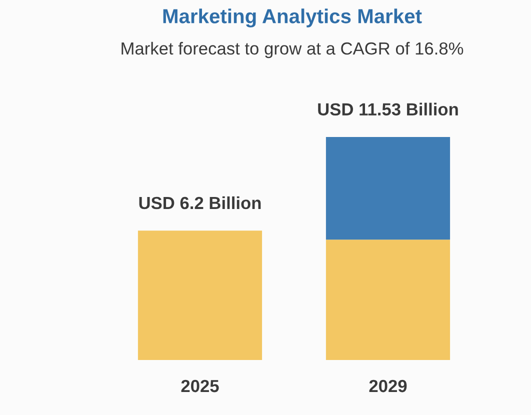 The image size is (531, 415). I want to click on x-tick-label: 2025, so click(200, 386).